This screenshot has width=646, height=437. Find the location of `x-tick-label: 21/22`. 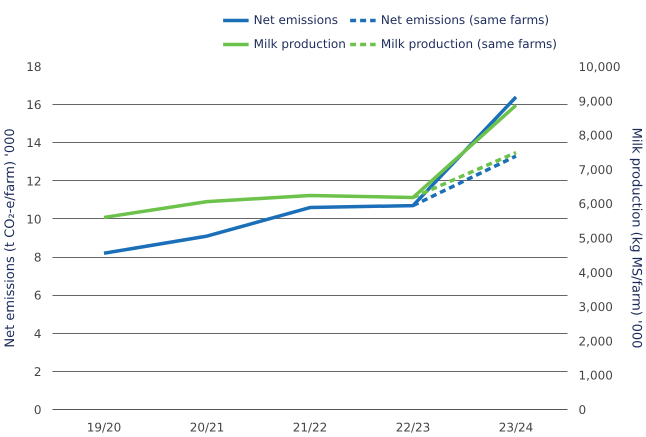

x-tick-label: 21/22 is located at coordinates (310, 427).